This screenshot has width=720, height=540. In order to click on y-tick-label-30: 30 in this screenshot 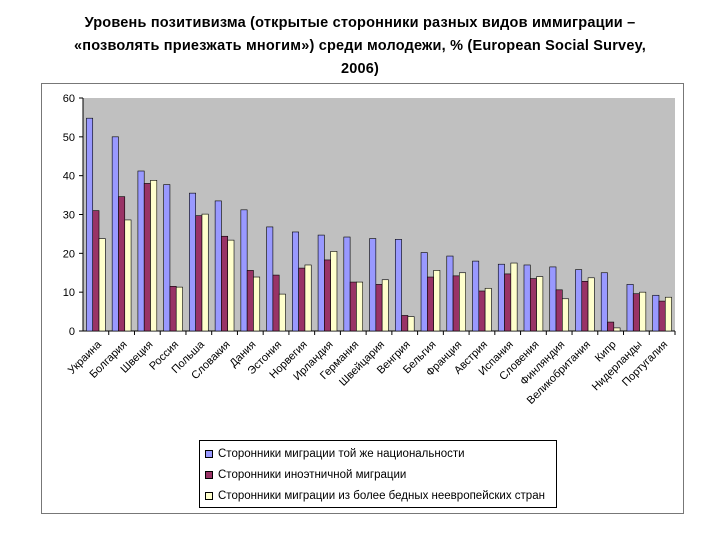, I will do `click(69, 216)`.